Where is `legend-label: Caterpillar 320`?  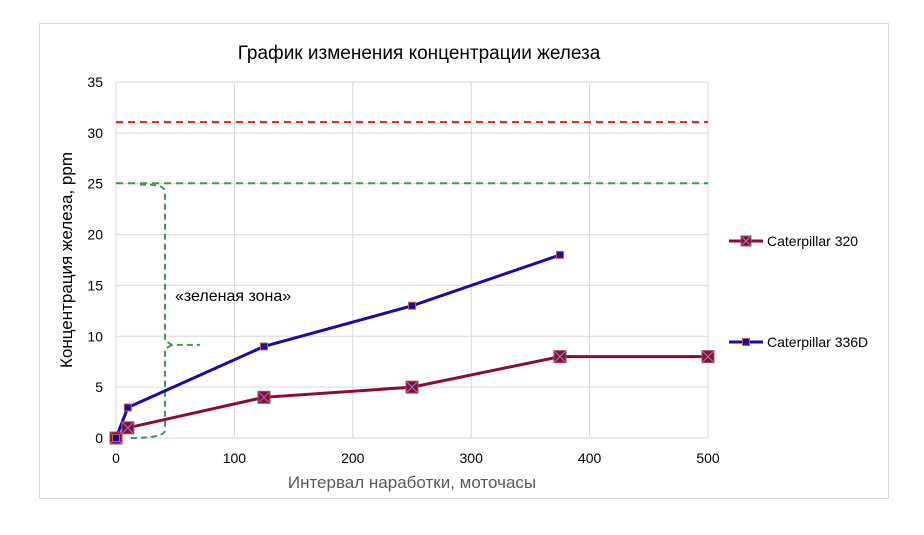 legend-label: Caterpillar 320 is located at coordinates (812, 241).